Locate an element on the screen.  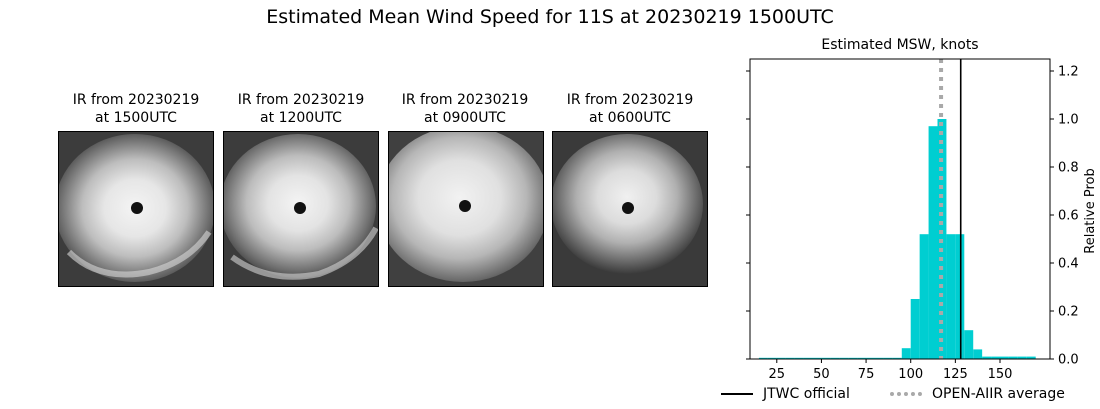
legend-jtwc-official: JTWC official is located at coordinates (785, 394).